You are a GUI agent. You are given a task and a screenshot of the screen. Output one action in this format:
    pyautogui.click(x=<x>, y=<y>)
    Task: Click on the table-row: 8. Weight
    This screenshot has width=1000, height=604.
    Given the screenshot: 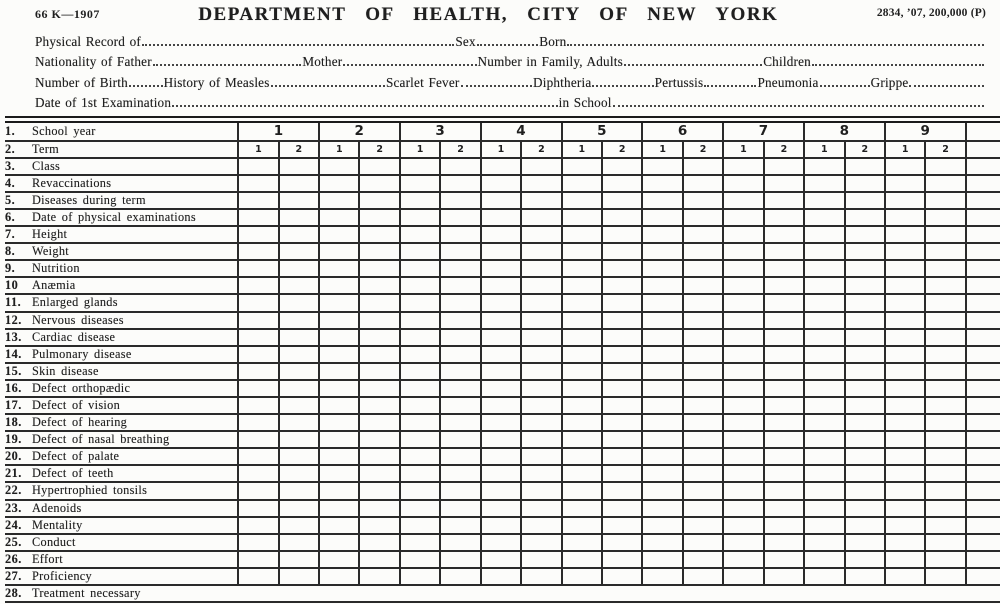 What is the action you would take?
    pyautogui.click(x=502, y=252)
    